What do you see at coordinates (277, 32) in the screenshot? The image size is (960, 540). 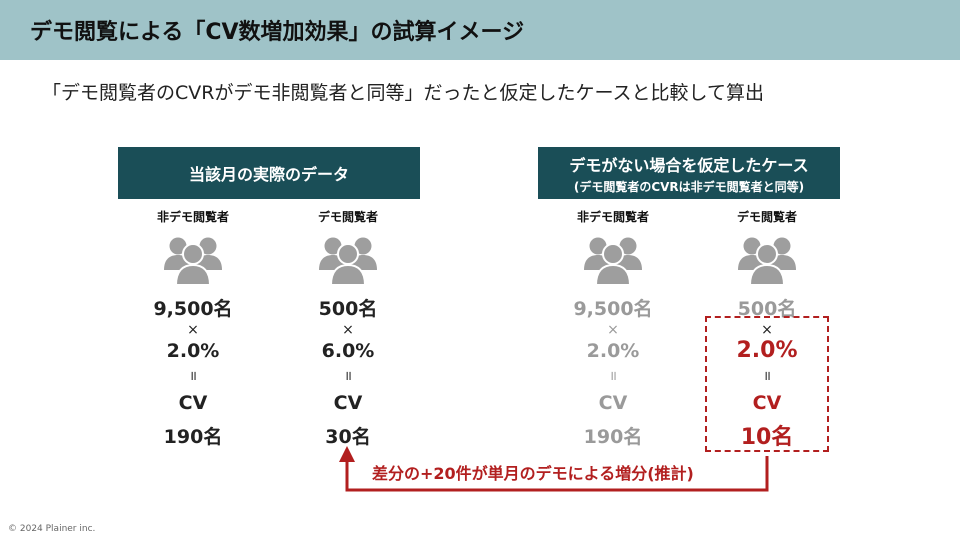 I see `slide-title: デモ閲覧による「CV数増加効果」の試算イメージ` at bounding box center [277, 32].